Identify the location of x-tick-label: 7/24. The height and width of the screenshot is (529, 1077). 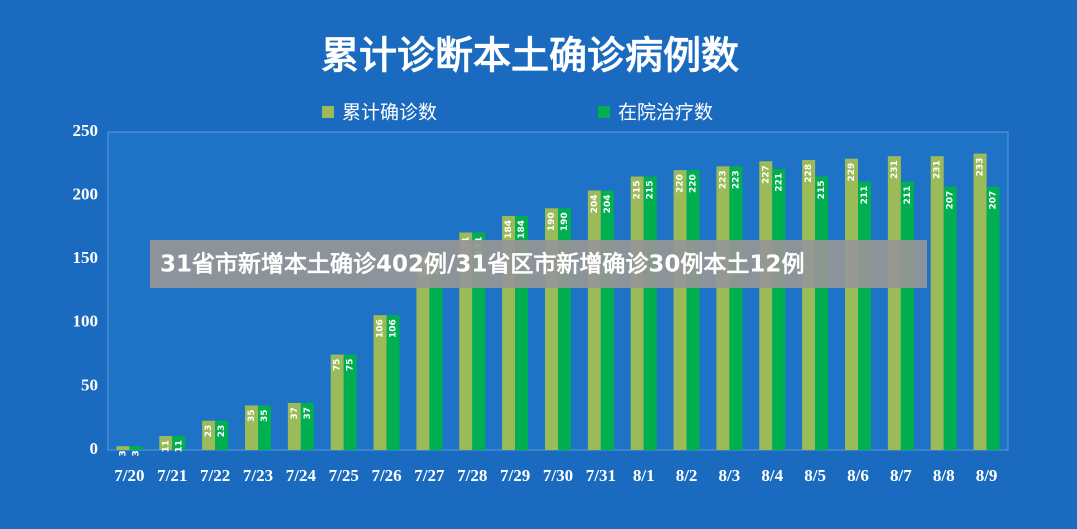
(301, 475).